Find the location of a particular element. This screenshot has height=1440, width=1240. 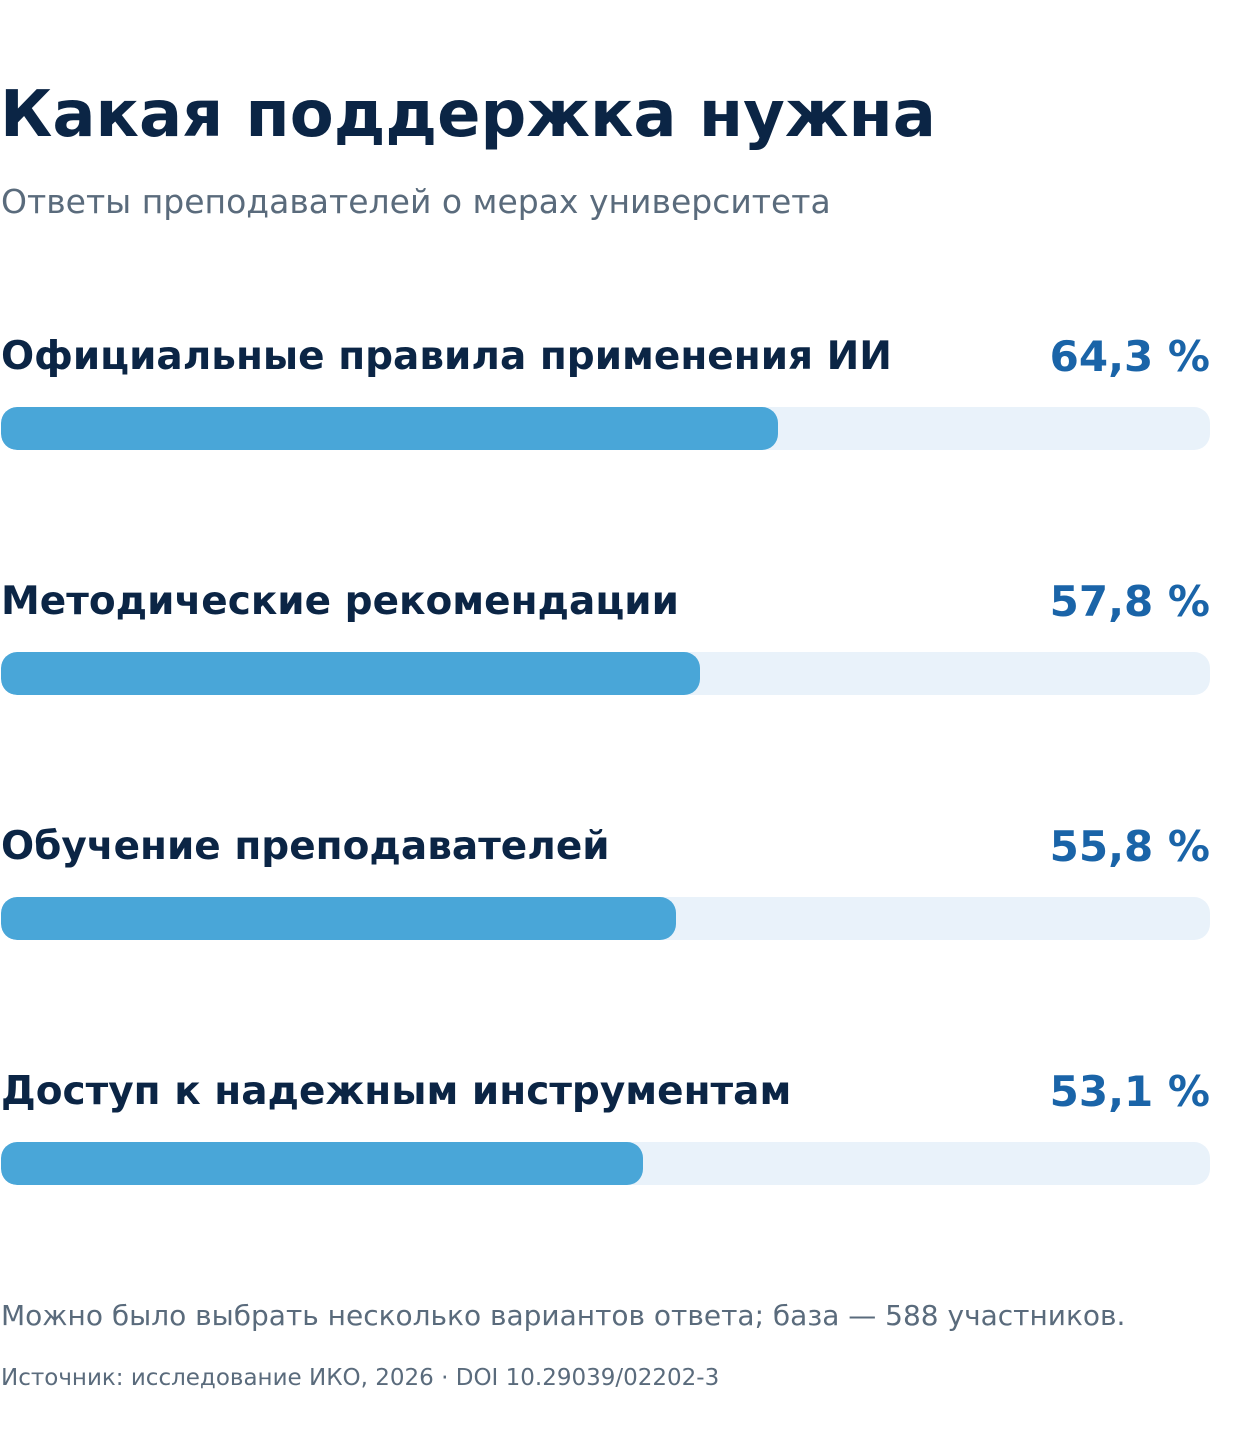

bar-category-label: Доступ к надежным инструментам is located at coordinates (396, 1091).